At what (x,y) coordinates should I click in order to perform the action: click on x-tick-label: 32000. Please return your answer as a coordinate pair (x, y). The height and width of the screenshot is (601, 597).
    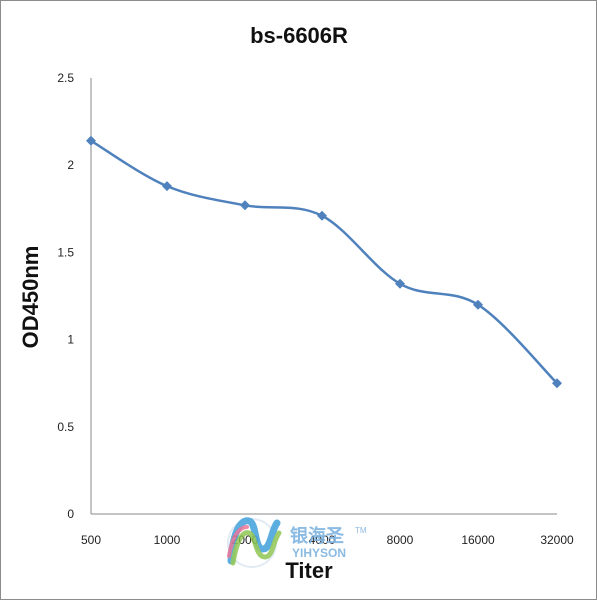
    Looking at the image, I should click on (557, 540).